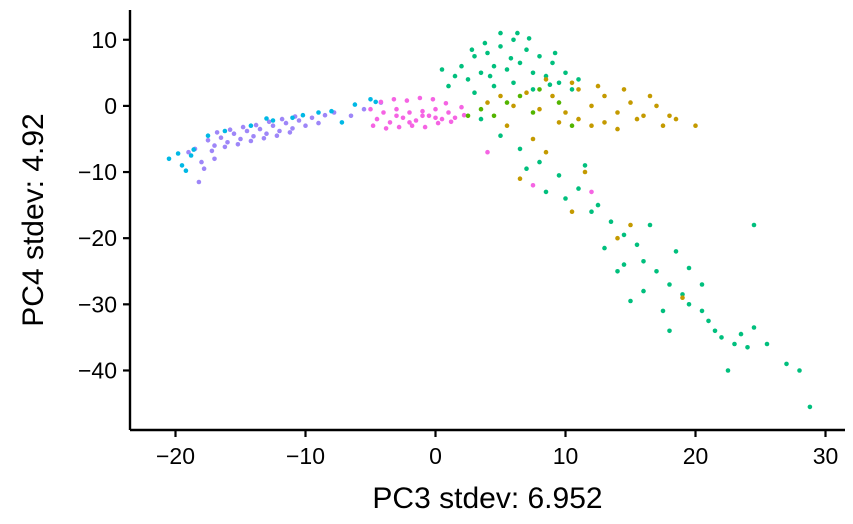 This screenshot has height=524, width=853. I want to click on y-tick-label: −30, so click(97, 304).